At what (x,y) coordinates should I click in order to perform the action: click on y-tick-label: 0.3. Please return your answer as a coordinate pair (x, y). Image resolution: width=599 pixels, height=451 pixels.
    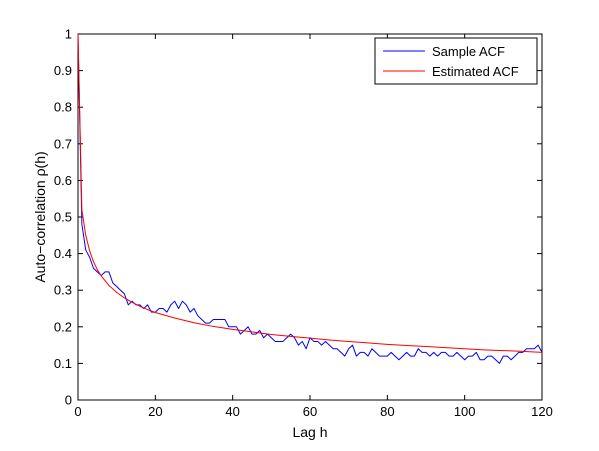
    Looking at the image, I should click on (63, 290).